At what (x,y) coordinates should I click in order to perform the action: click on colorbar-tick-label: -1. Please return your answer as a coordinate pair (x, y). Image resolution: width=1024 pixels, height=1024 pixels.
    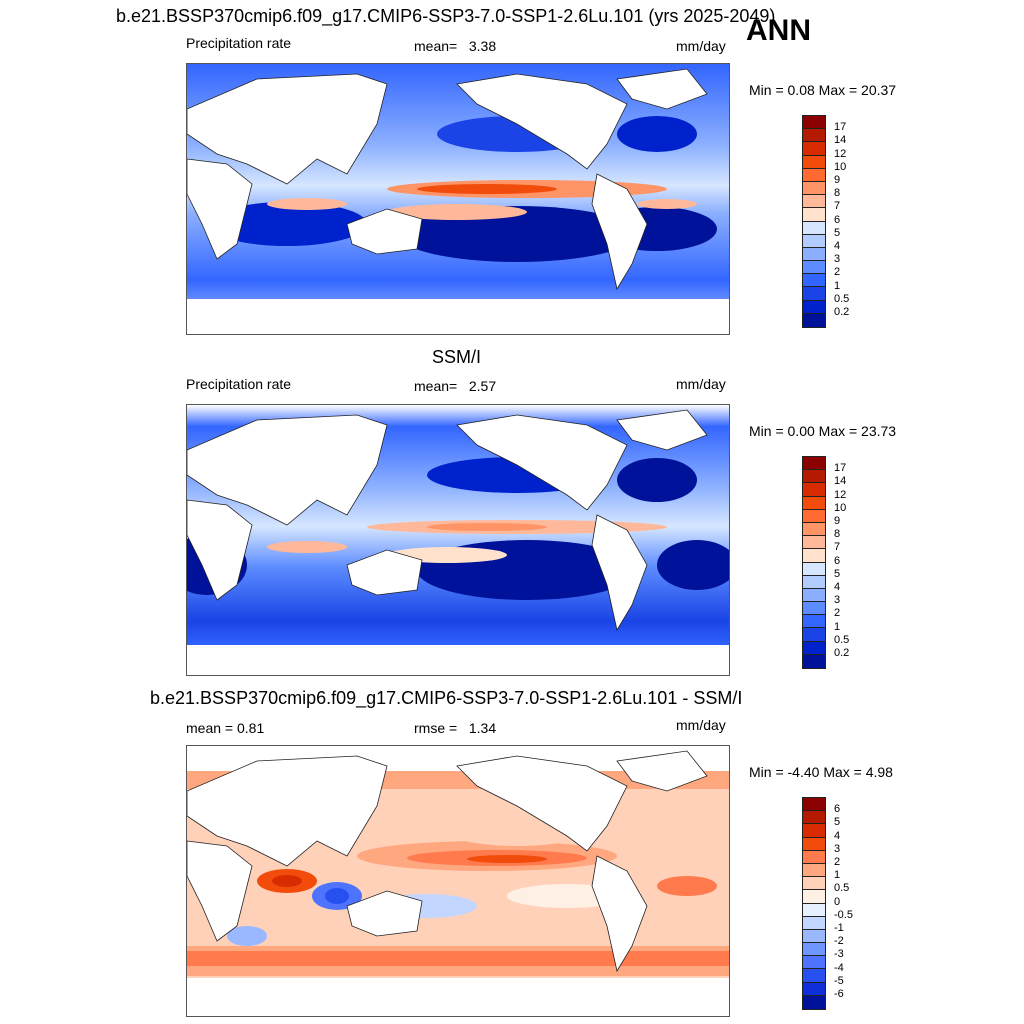
    Looking at the image, I should click on (839, 928).